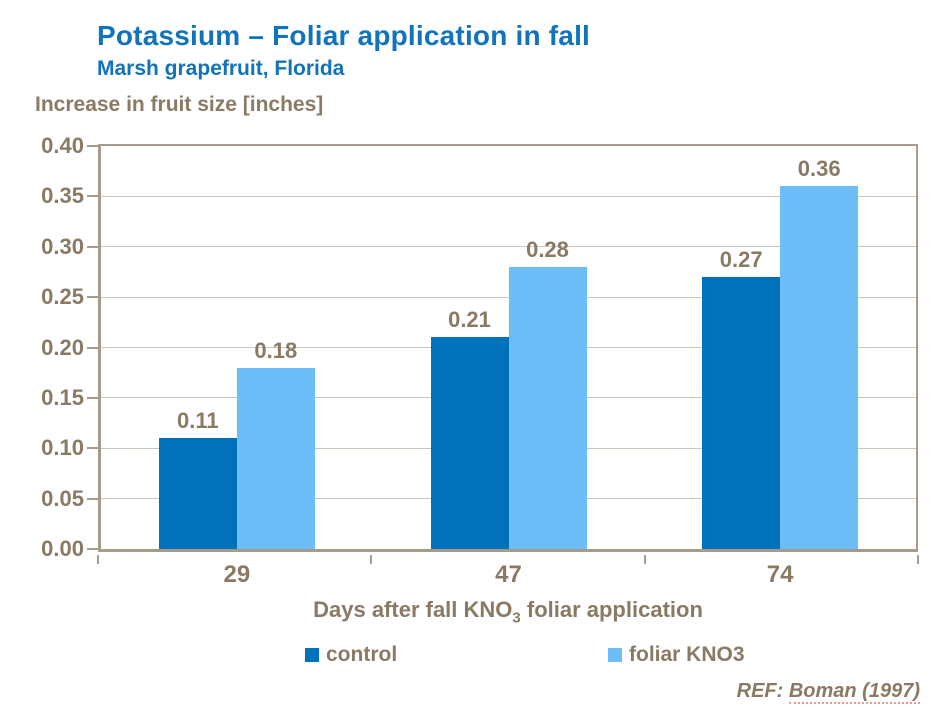  What do you see at coordinates (62, 246) in the screenshot?
I see `y-tick-label: 0.30` at bounding box center [62, 246].